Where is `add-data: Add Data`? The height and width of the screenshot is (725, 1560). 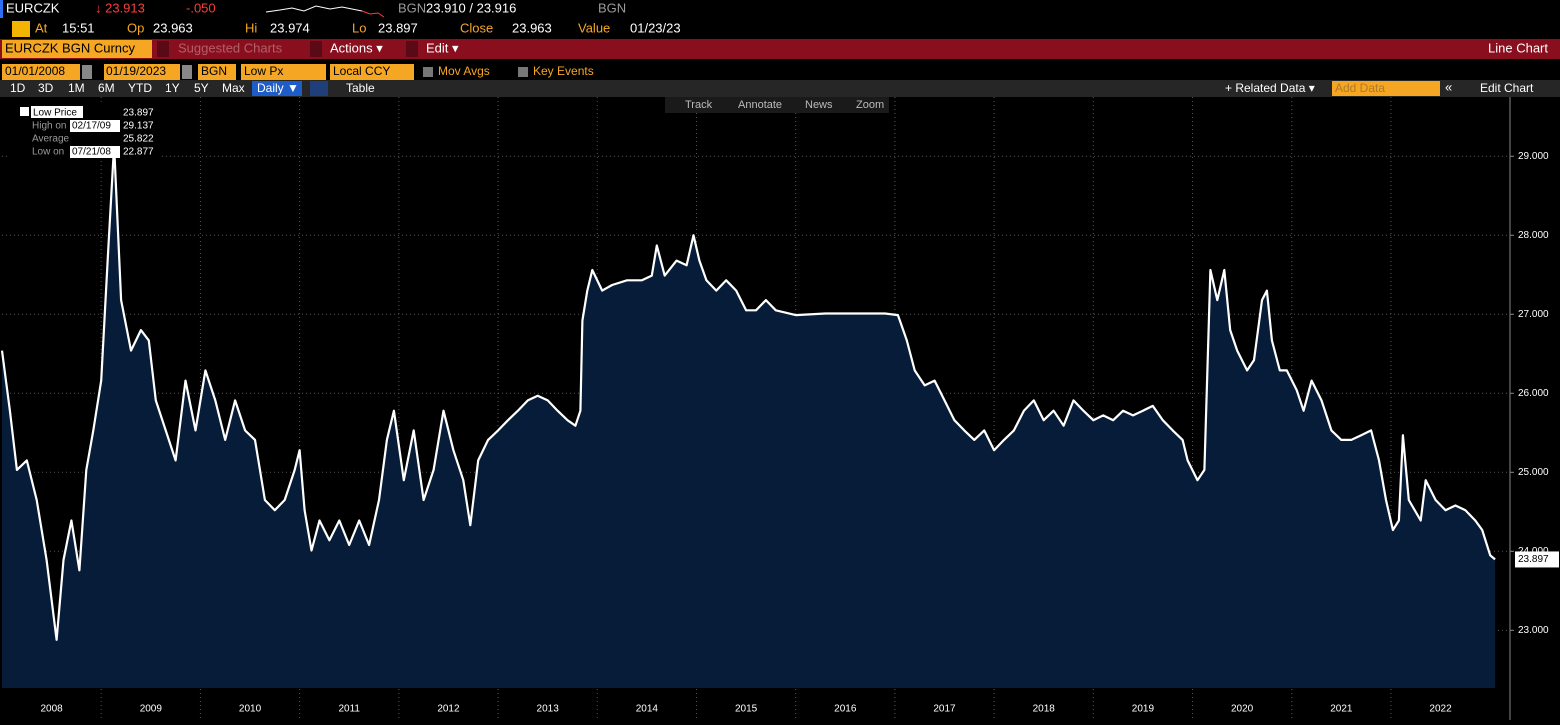
add-data: Add Data is located at coordinates (1360, 88).